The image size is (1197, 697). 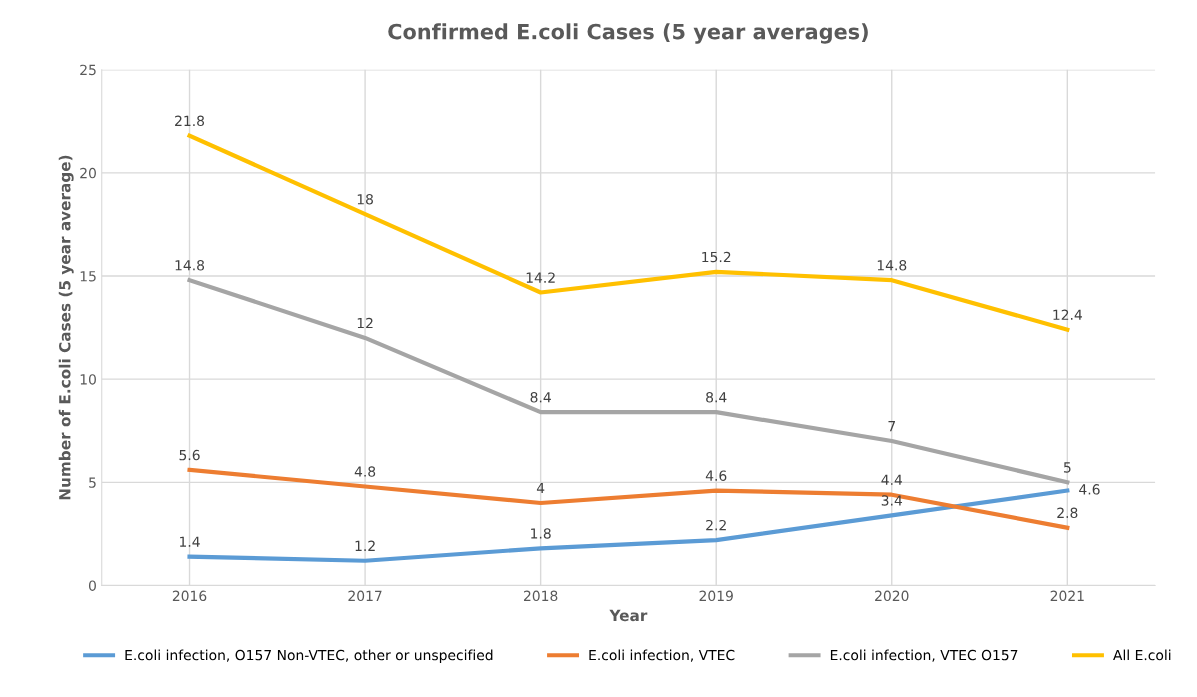 I want to click on data-label: 1.2, so click(x=365, y=545).